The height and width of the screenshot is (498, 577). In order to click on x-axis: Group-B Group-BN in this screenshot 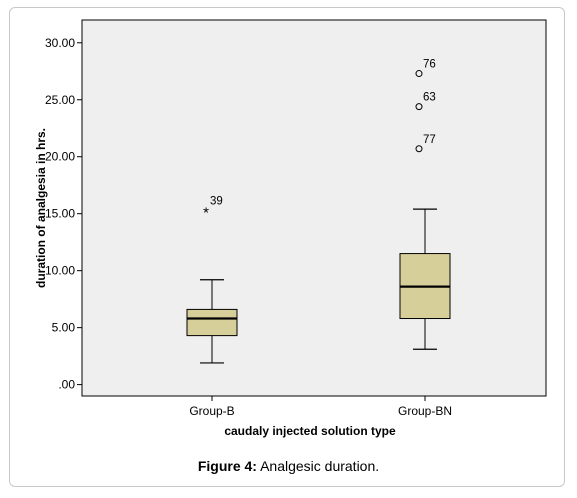, I will do `click(320, 407)`.